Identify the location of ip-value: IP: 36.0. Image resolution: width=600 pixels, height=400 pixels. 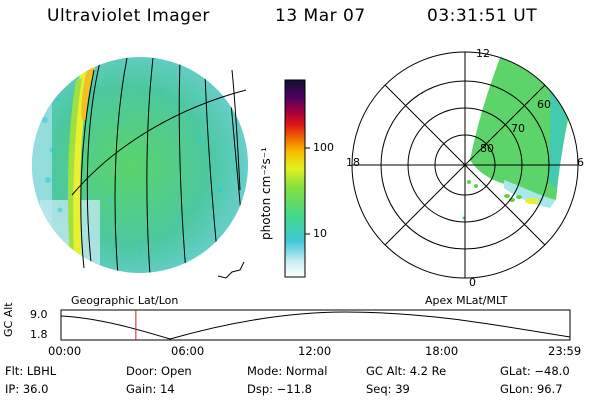
(27, 389).